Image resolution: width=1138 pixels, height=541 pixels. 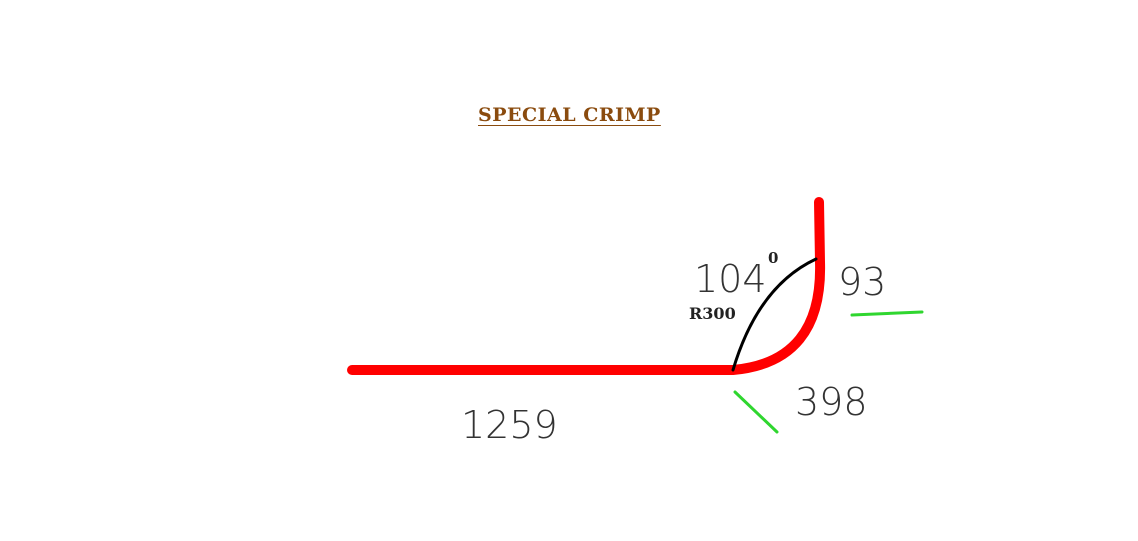 What do you see at coordinates (887, 313) in the screenshot?
I see `vertical-dimension-indicator` at bounding box center [887, 313].